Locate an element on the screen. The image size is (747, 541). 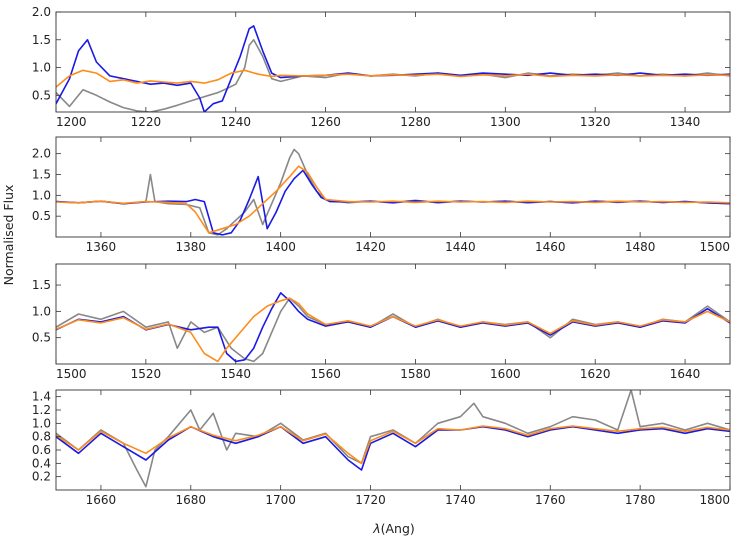
panel-1-plot-area is located at coordinates (393, 68).